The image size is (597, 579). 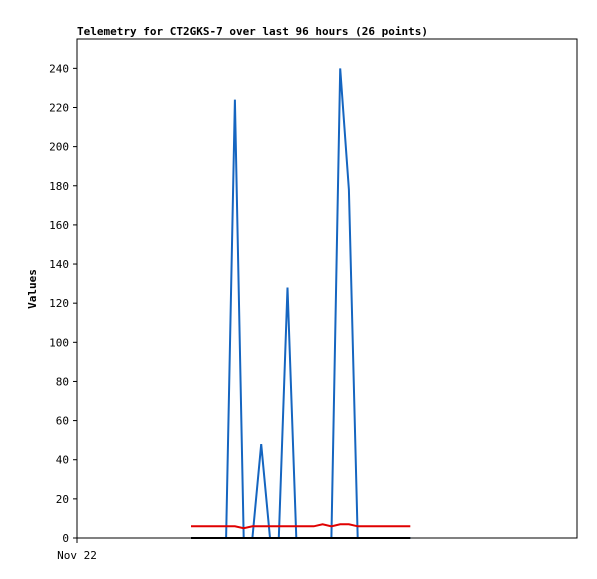 I want to click on y-tick-label: 240, so click(x=59, y=68).